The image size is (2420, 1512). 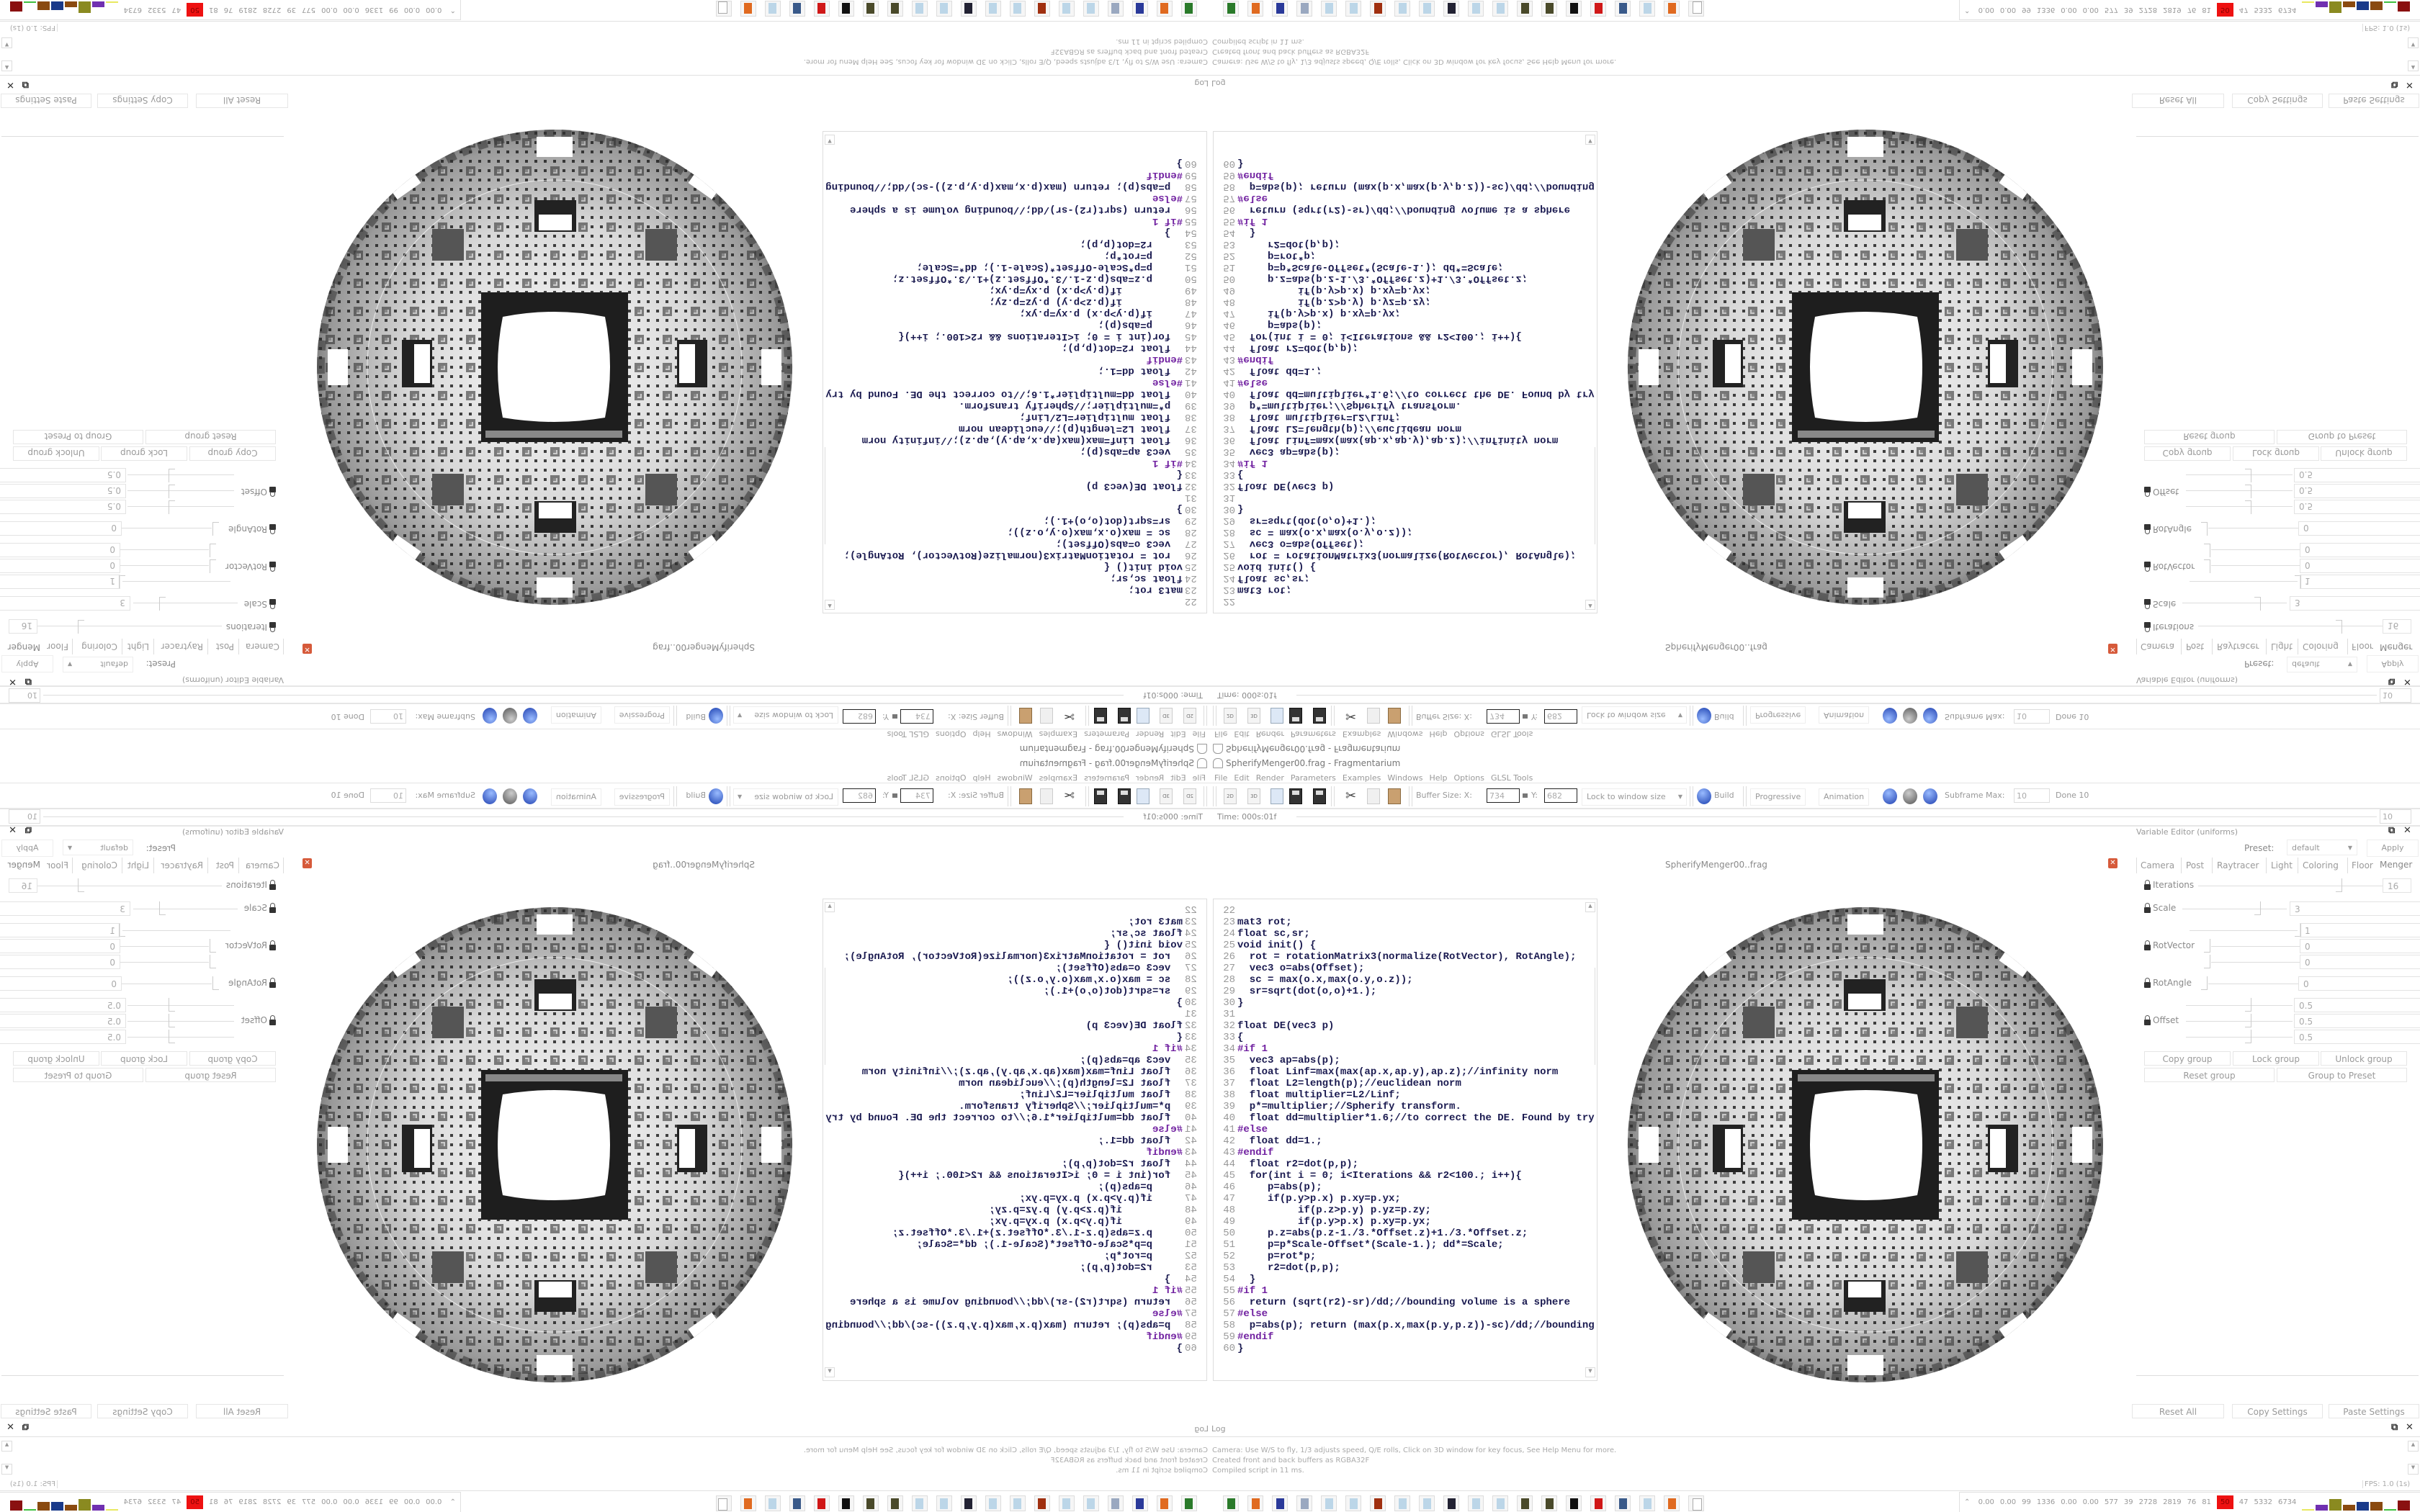 What do you see at coordinates (1015, 778) in the screenshot?
I see `menu-windows: Windows` at bounding box center [1015, 778].